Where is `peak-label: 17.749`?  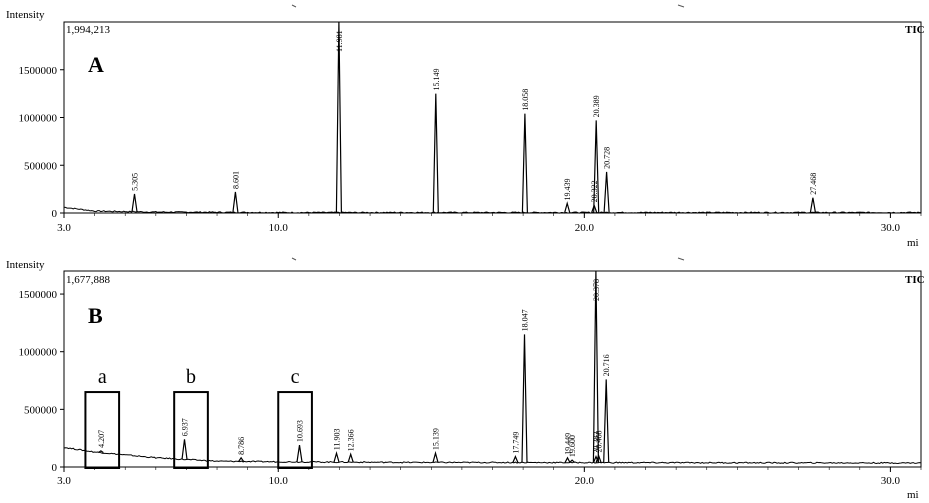
peak-label: 17.749 is located at coordinates (515, 443).